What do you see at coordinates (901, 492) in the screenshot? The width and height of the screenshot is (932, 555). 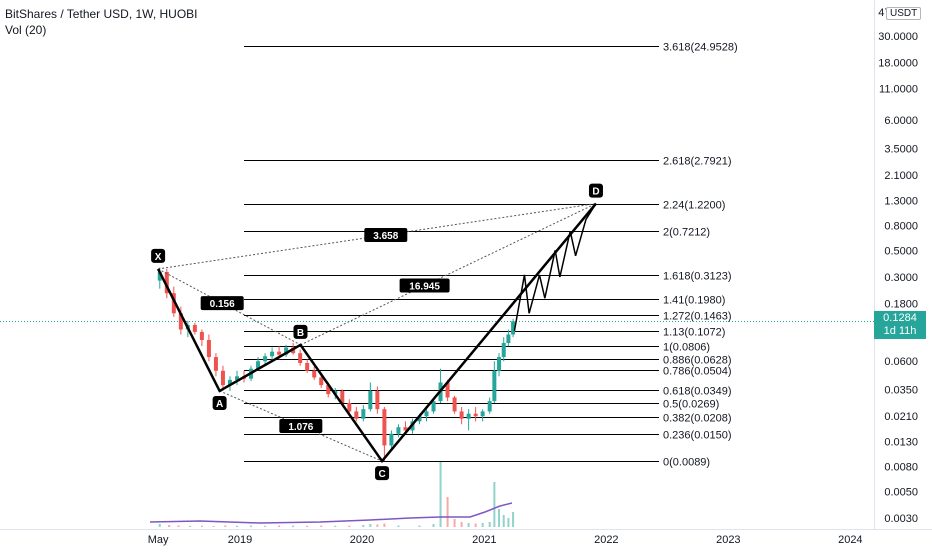 I see `price-tick-label: 0.0050` at bounding box center [901, 492].